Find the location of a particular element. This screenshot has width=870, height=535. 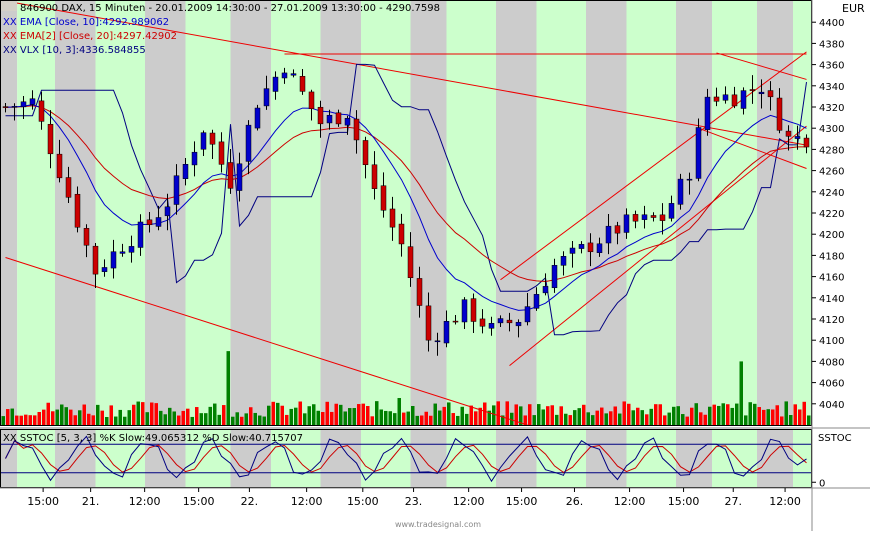

legend-ema20: XX EMA[2] [Close, 20]:4297.42902 is located at coordinates (90, 36).